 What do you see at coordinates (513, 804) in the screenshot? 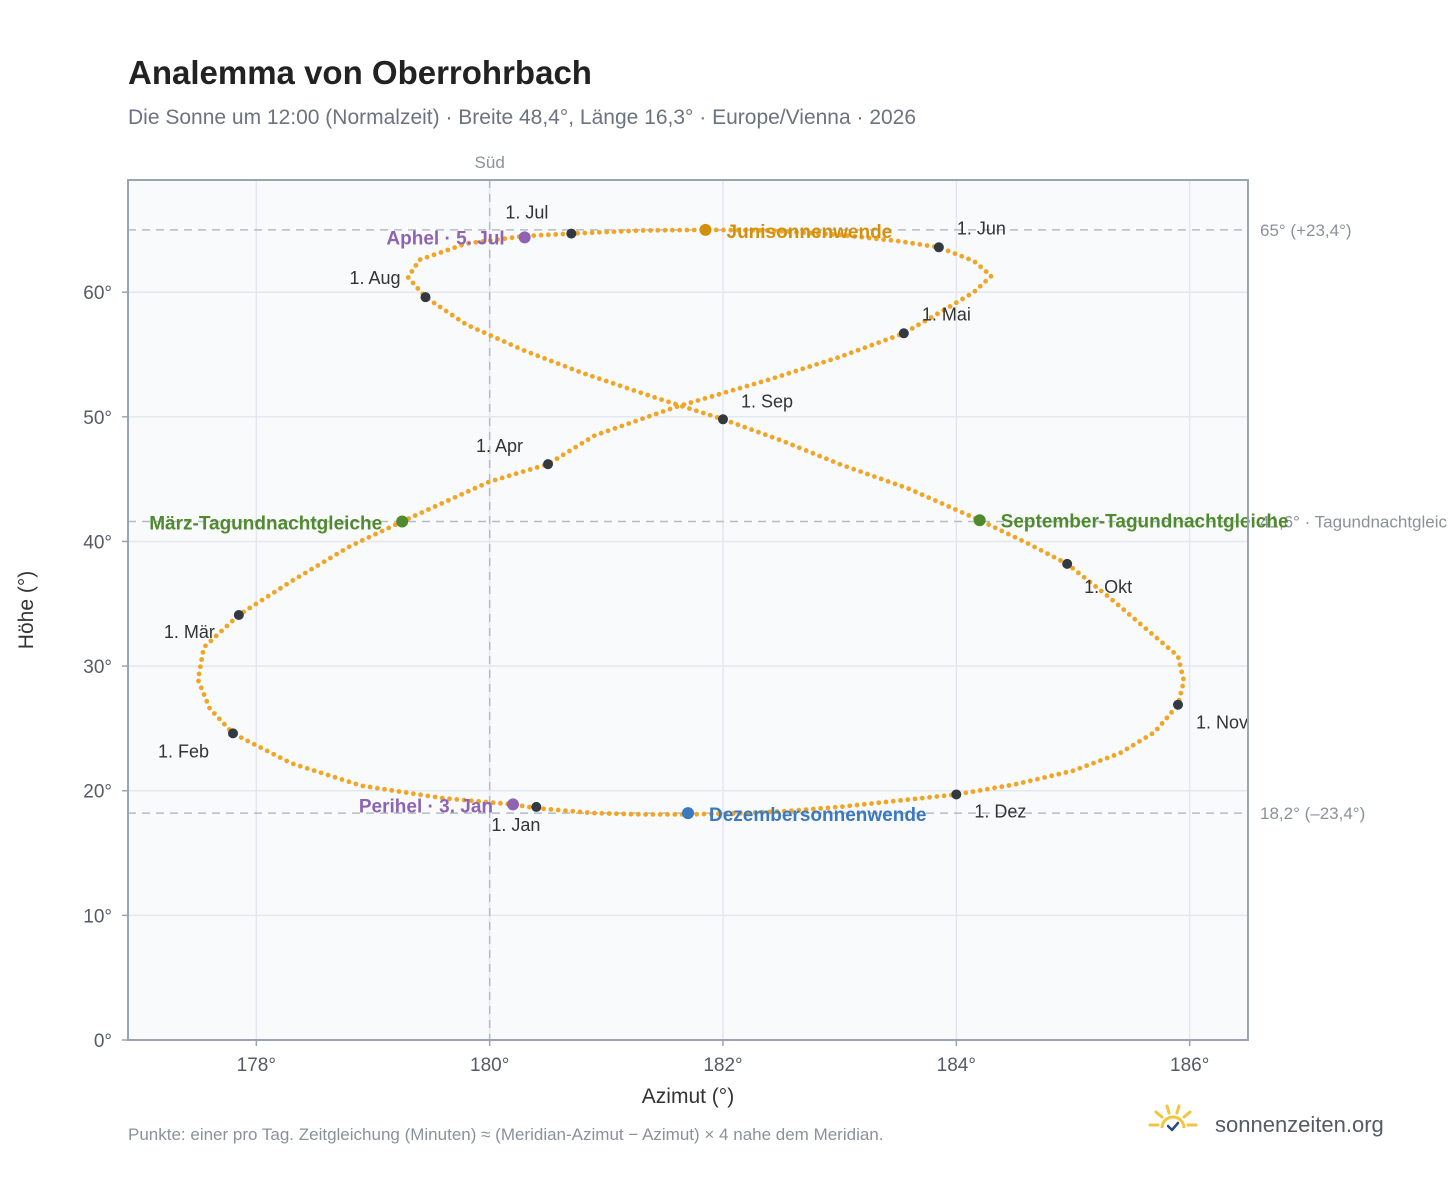
I see `event-marker-perihel-3-jan` at bounding box center [513, 804].